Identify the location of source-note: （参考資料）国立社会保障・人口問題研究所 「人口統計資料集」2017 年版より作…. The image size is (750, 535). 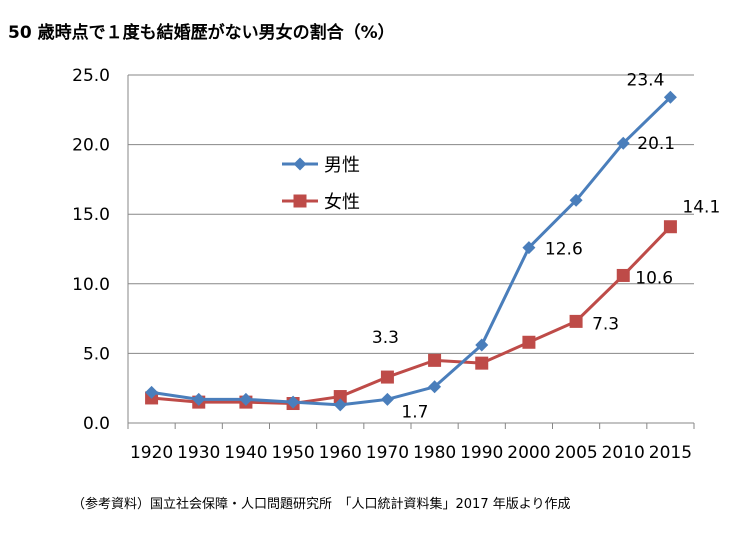
(321, 504).